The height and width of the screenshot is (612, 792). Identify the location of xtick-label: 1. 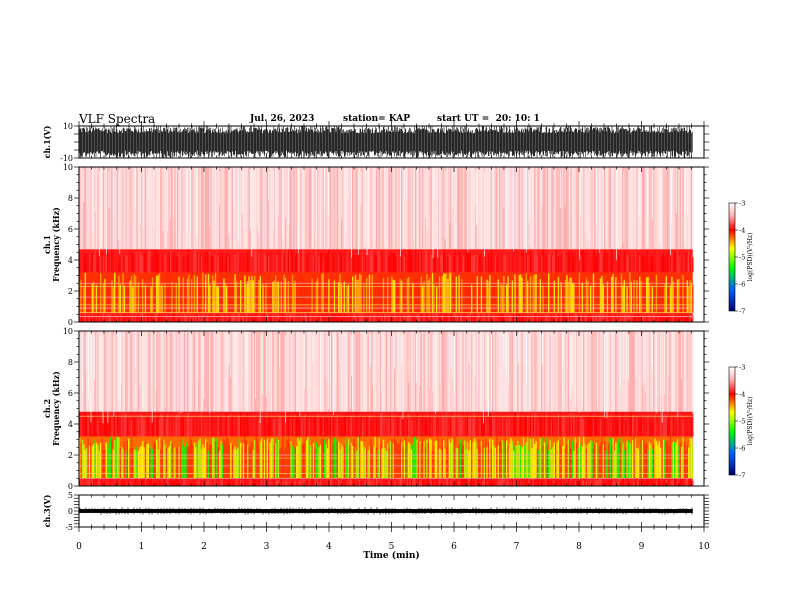
(142, 547).